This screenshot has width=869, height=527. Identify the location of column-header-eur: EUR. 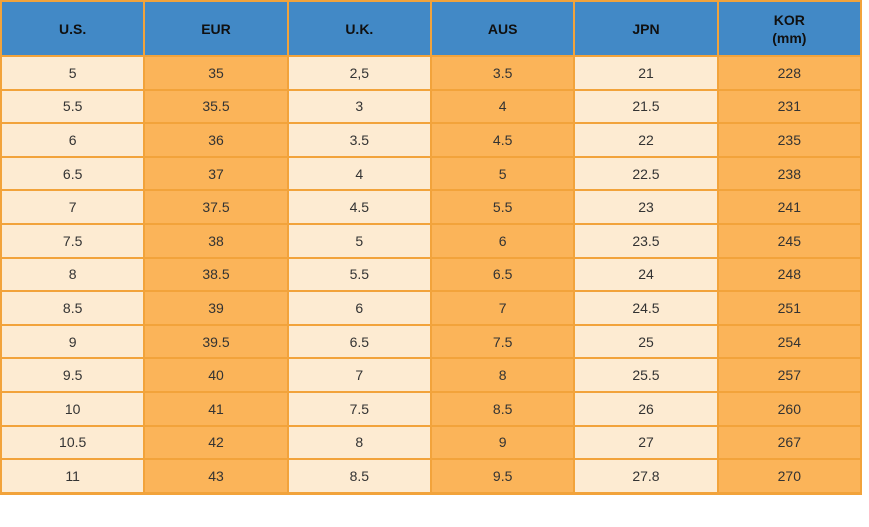
(216, 28).